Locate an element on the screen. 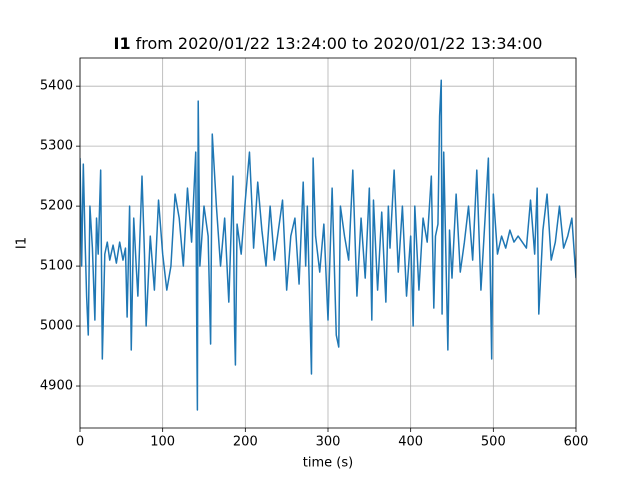  y-tick-label: 4900 is located at coordinates (56, 386).